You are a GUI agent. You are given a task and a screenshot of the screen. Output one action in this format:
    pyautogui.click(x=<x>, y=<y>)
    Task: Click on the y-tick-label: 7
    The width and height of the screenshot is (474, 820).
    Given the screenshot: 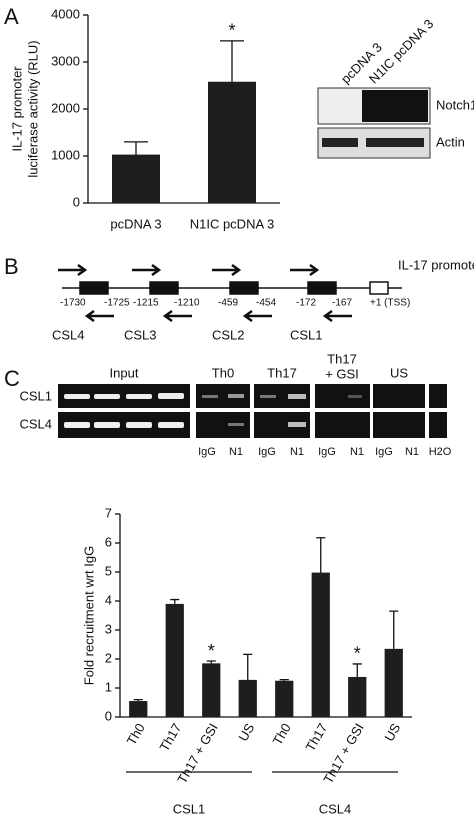 What is the action you would take?
    pyautogui.click(x=108, y=512)
    